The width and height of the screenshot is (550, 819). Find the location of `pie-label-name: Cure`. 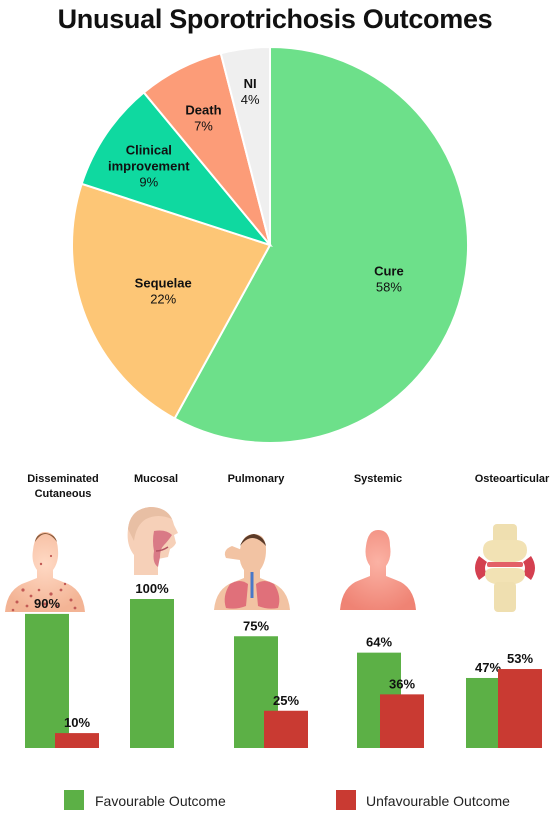

pie-label-name: Cure is located at coordinates (389, 271).